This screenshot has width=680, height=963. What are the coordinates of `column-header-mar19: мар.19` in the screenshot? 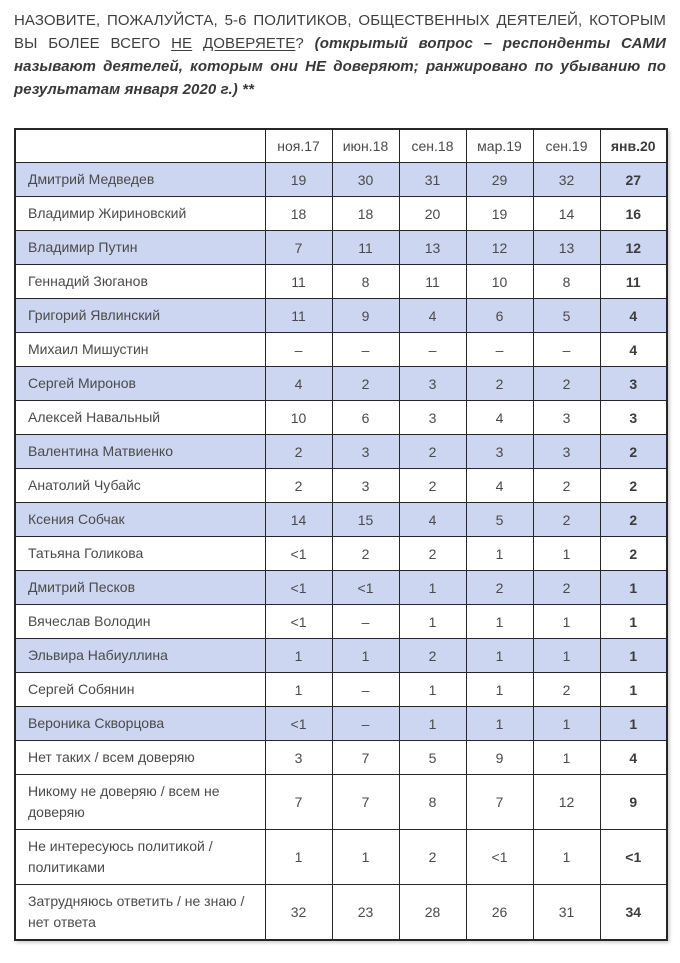 It's located at (499, 145).